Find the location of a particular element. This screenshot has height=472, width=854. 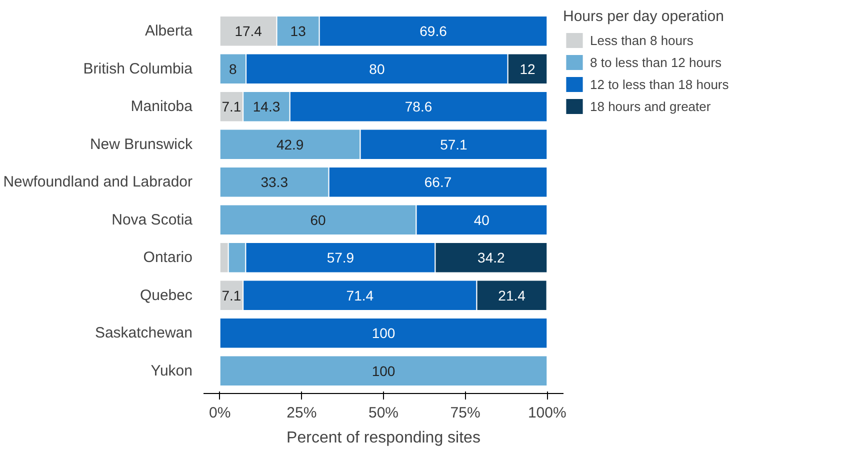

data-label: 80 is located at coordinates (377, 68).